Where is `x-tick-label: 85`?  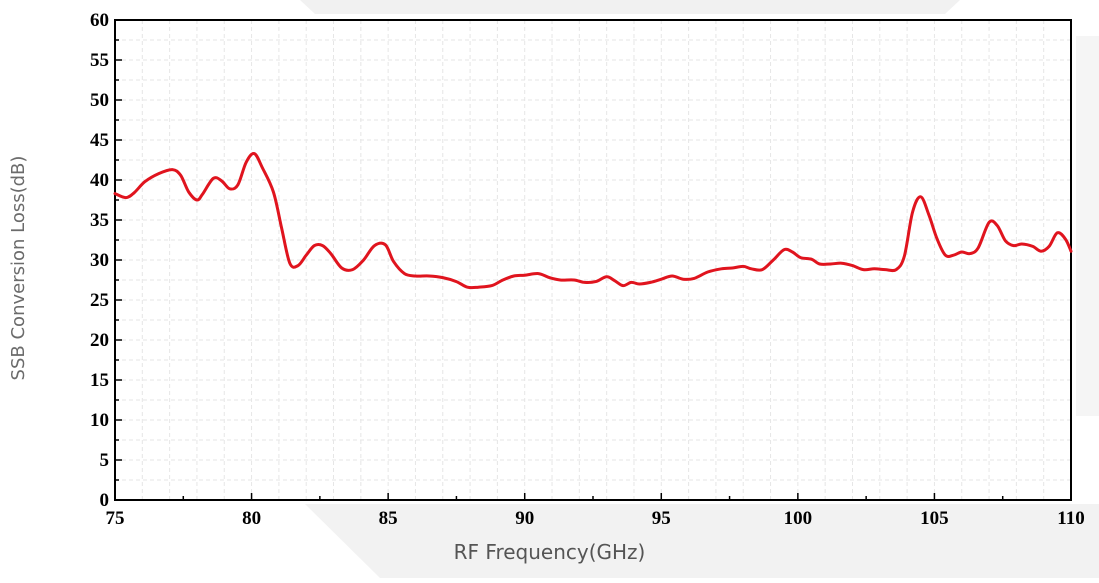 x-tick-label: 85 is located at coordinates (388, 518).